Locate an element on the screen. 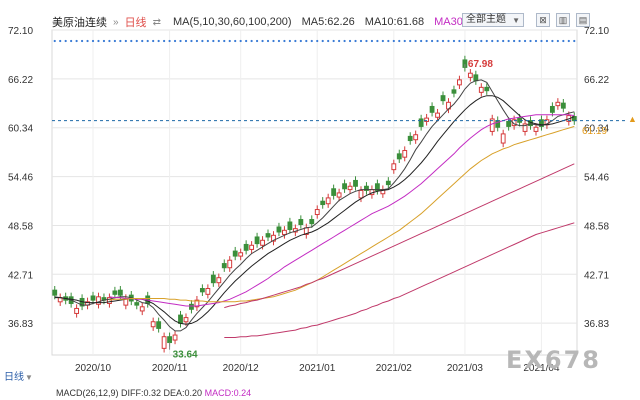 The width and height of the screenshot is (640, 400). y-tick-label-left: 42.71 is located at coordinates (20, 275).